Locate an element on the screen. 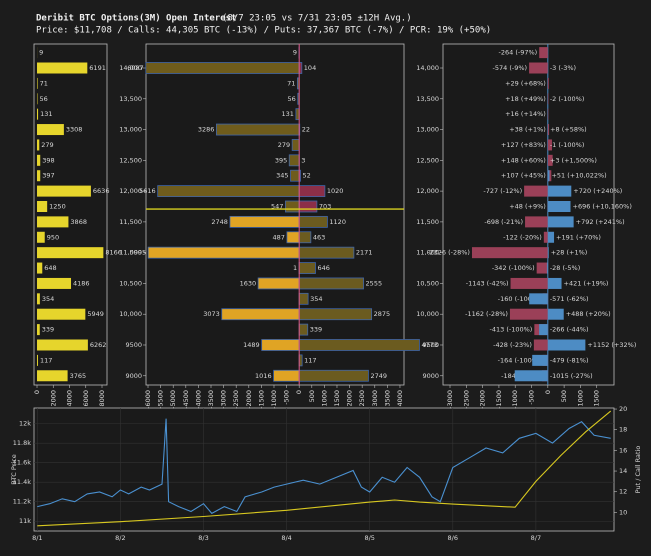 The height and width of the screenshot is (556, 651). put-label: 1020 is located at coordinates (335, 191).